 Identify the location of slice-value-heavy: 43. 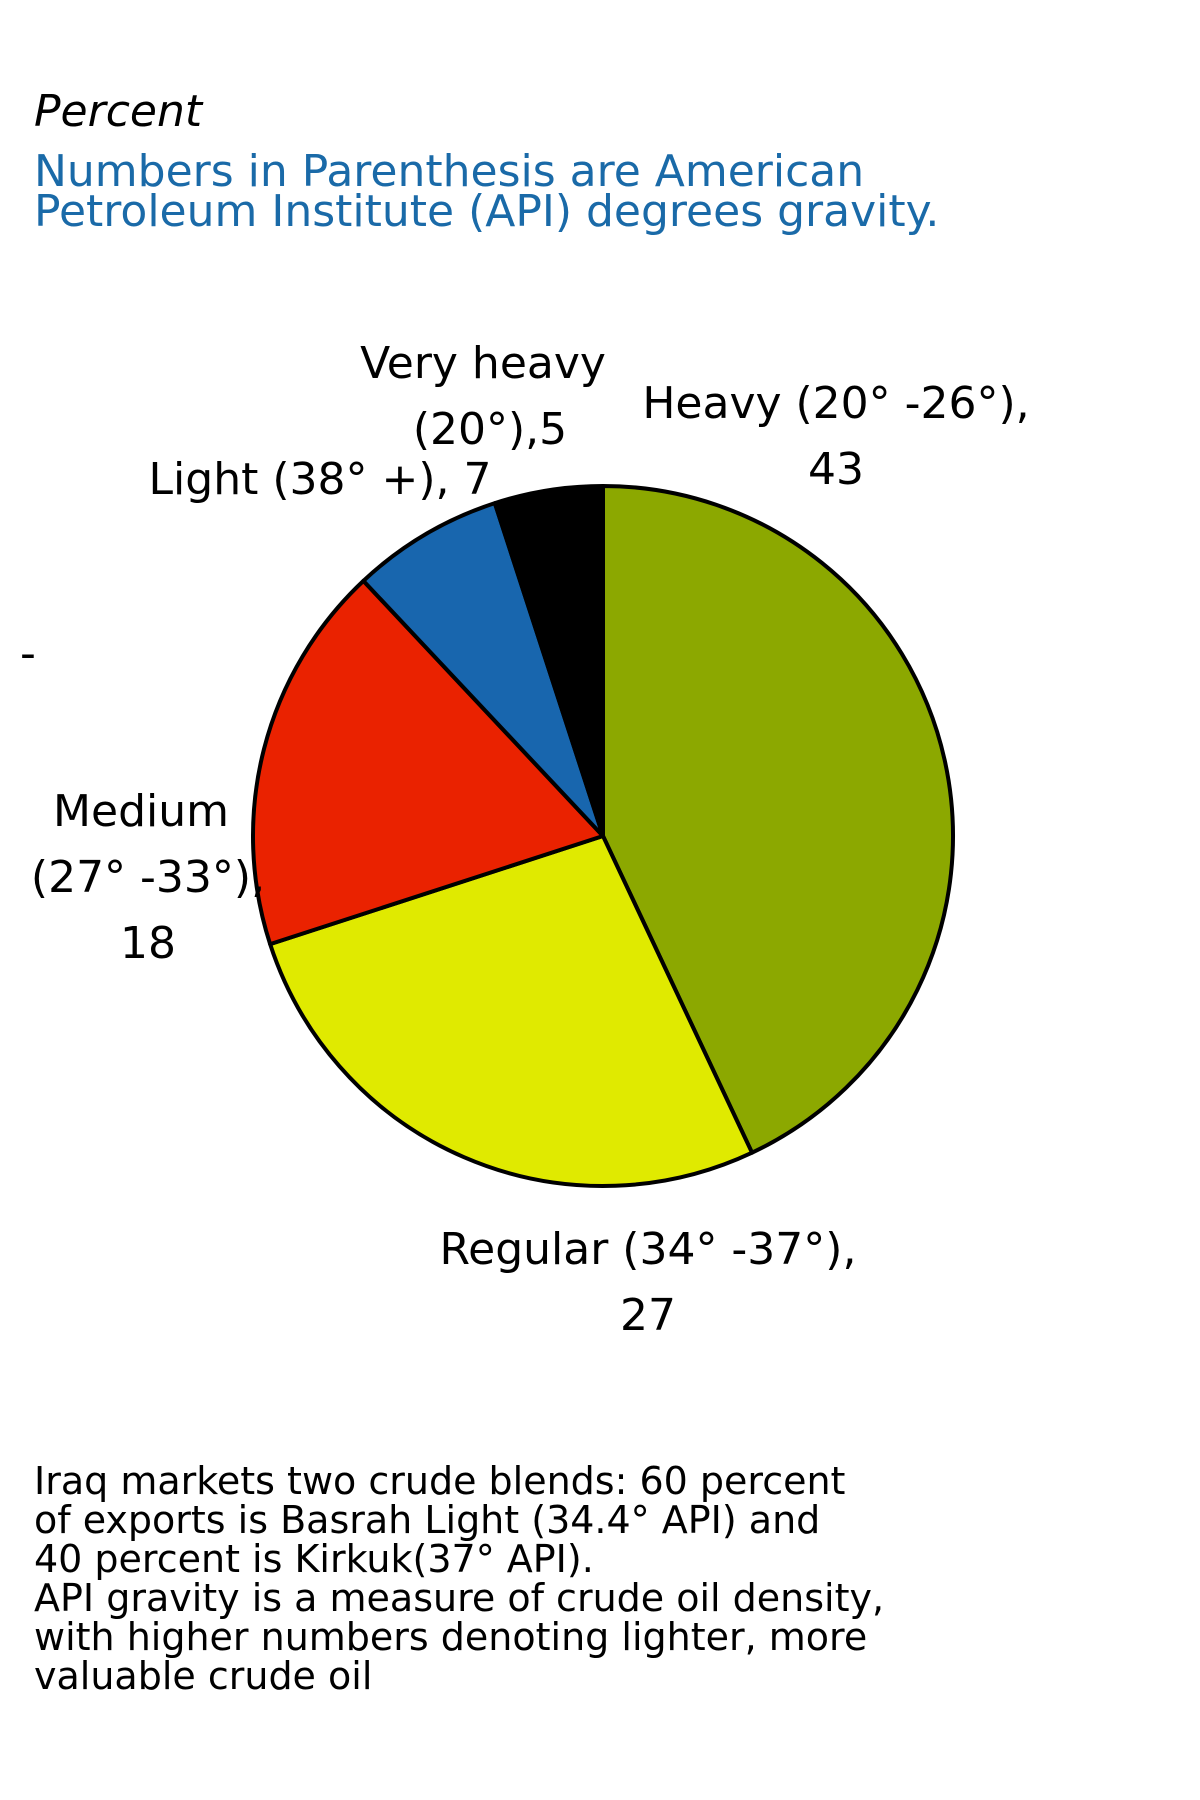
(836, 469).